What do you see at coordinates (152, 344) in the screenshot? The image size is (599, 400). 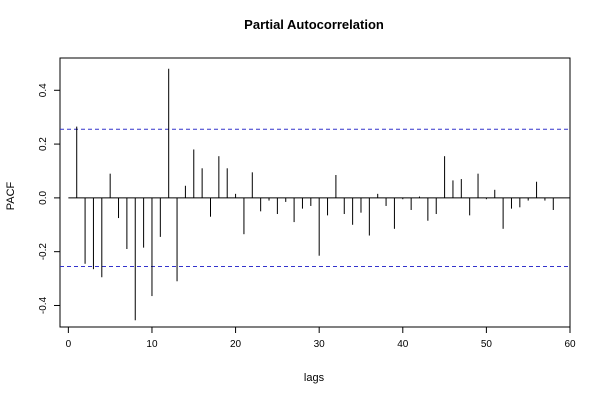 I see `x-tick-label-10: 10` at bounding box center [152, 344].